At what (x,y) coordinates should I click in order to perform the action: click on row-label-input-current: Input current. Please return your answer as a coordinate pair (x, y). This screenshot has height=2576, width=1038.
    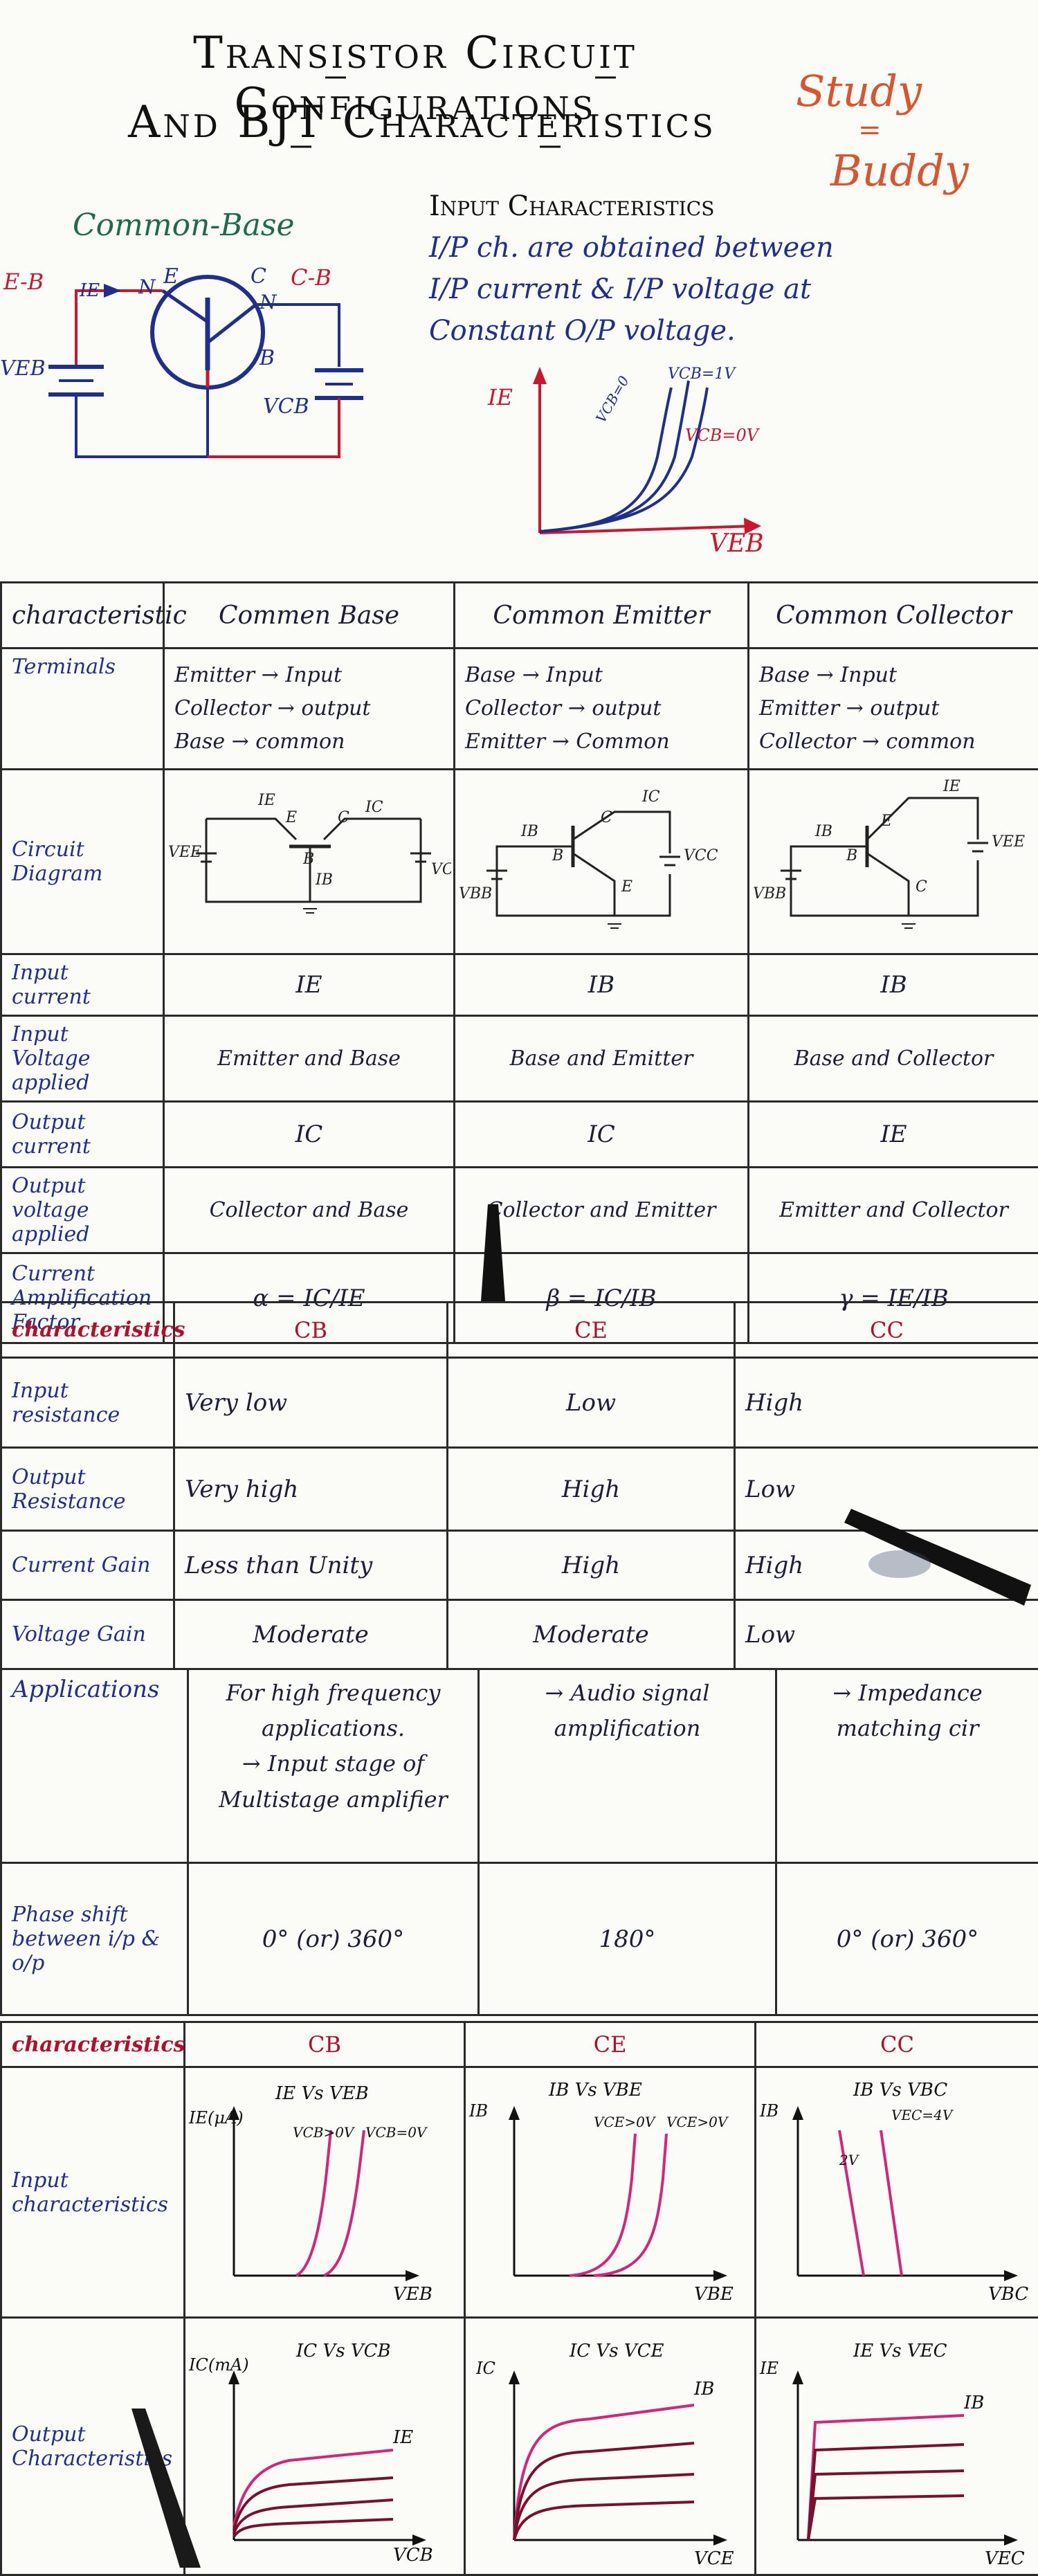
    Looking at the image, I should click on (82, 985).